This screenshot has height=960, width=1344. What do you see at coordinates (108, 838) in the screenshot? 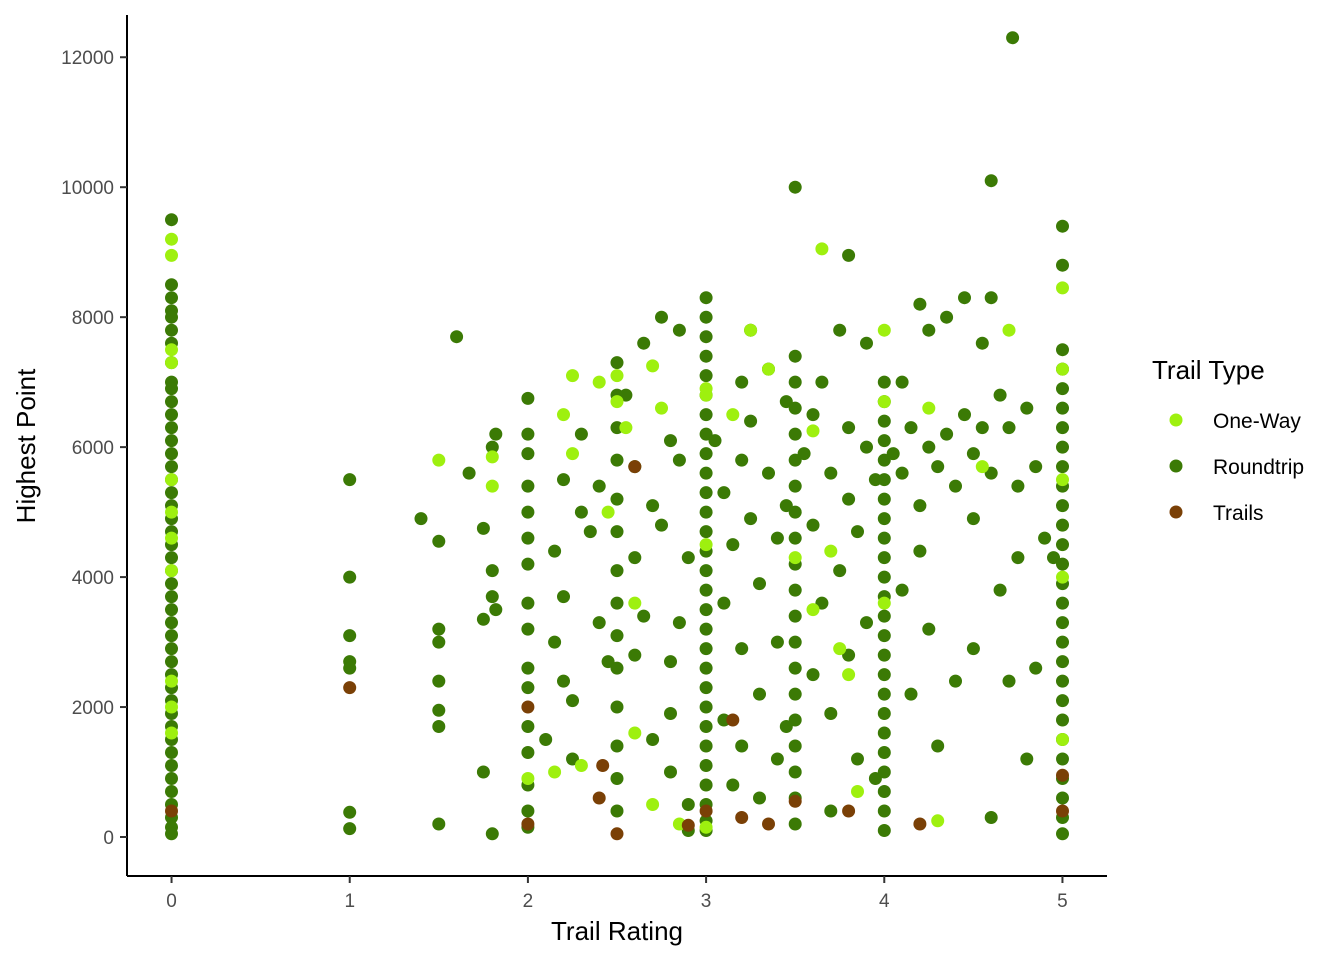
I see `y-tick-label: 0` at bounding box center [108, 838].